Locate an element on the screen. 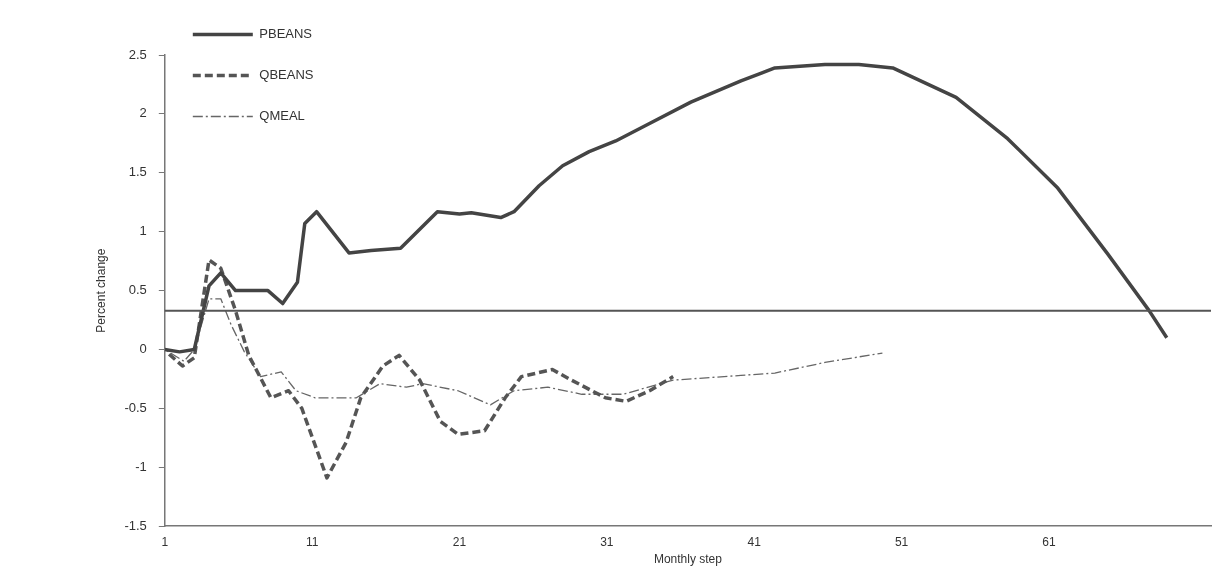 Image resolution: width=1226 pixels, height=587 pixels. legend-label: QMEAL is located at coordinates (282, 116).